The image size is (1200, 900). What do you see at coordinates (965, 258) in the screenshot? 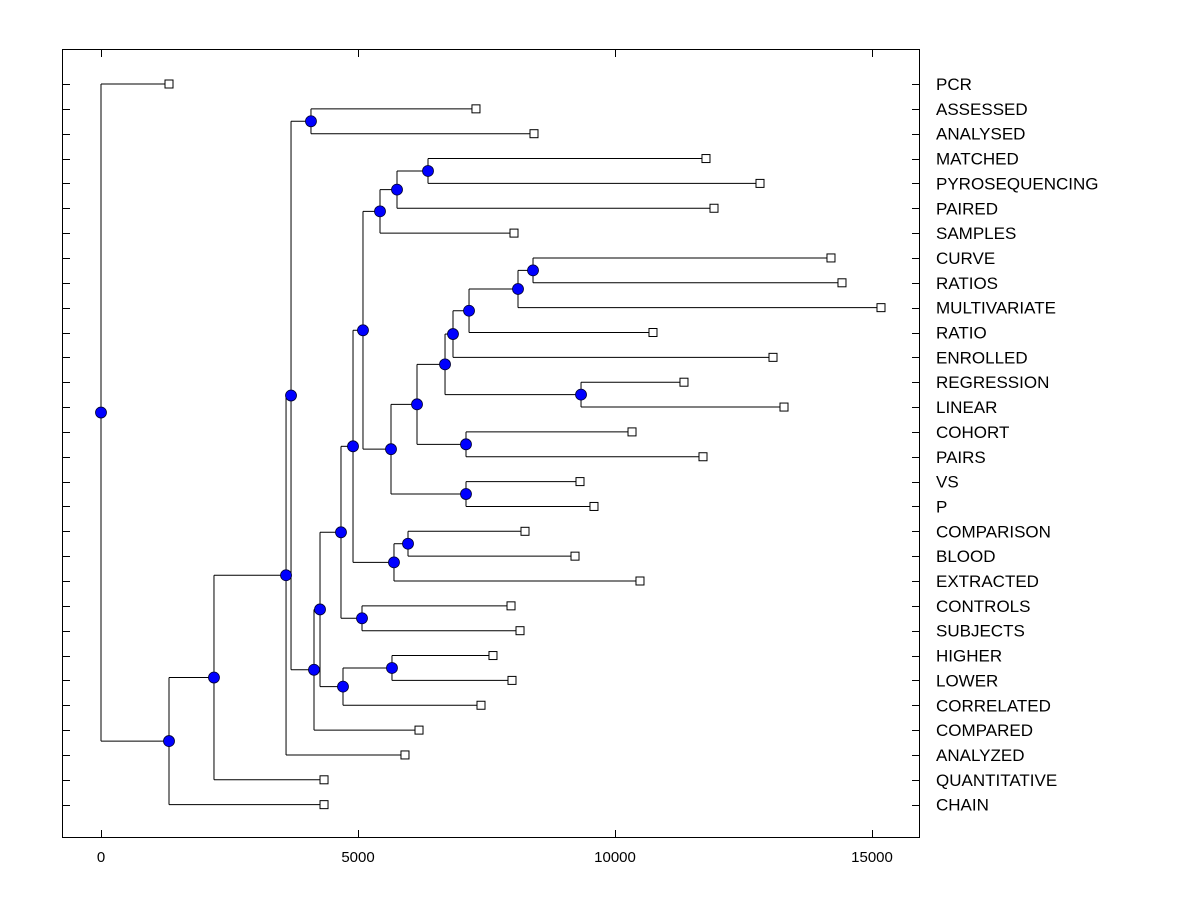
I see `leaf-label-curve: CURVE` at bounding box center [965, 258].